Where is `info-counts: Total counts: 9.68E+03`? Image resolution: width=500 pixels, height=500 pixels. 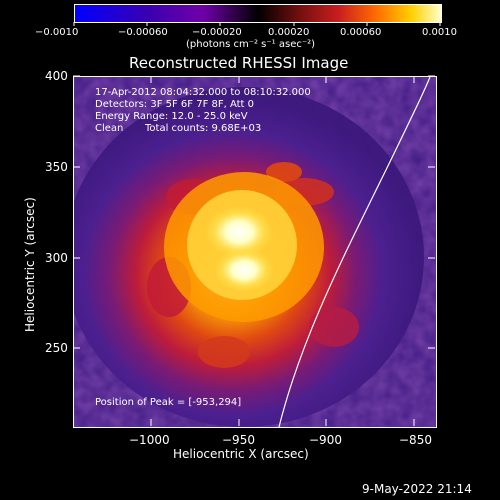
info-counts: Total counts: 9.68E+03 is located at coordinates (203, 128).